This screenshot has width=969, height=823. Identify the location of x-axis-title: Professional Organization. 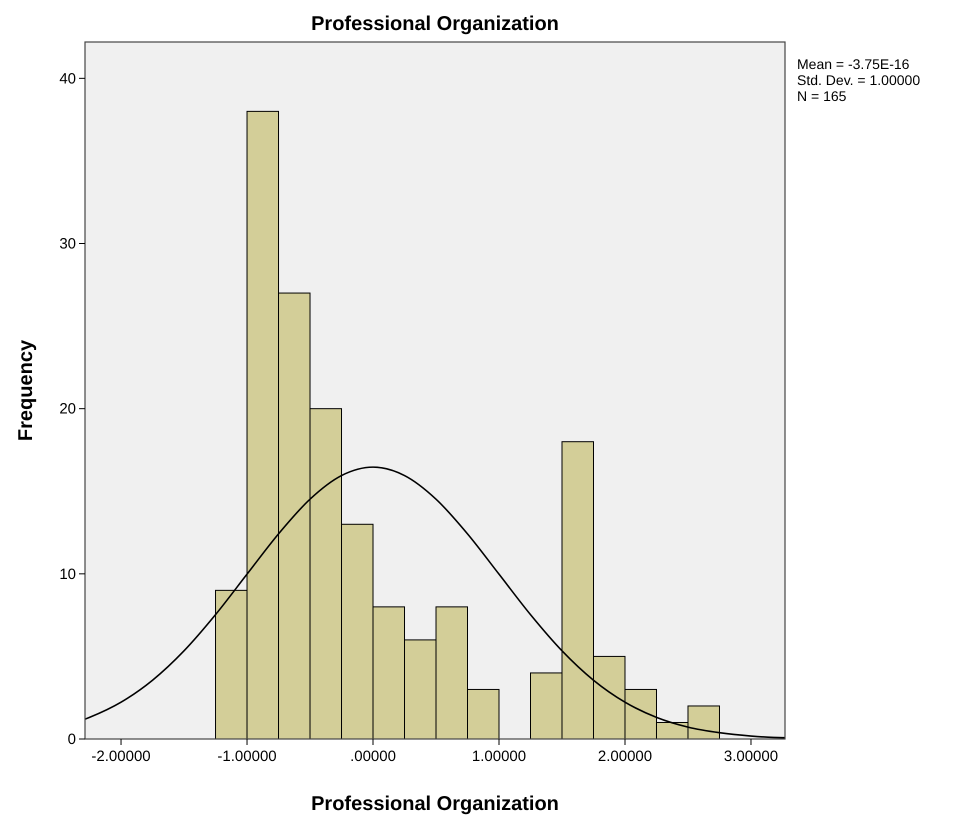
(435, 804).